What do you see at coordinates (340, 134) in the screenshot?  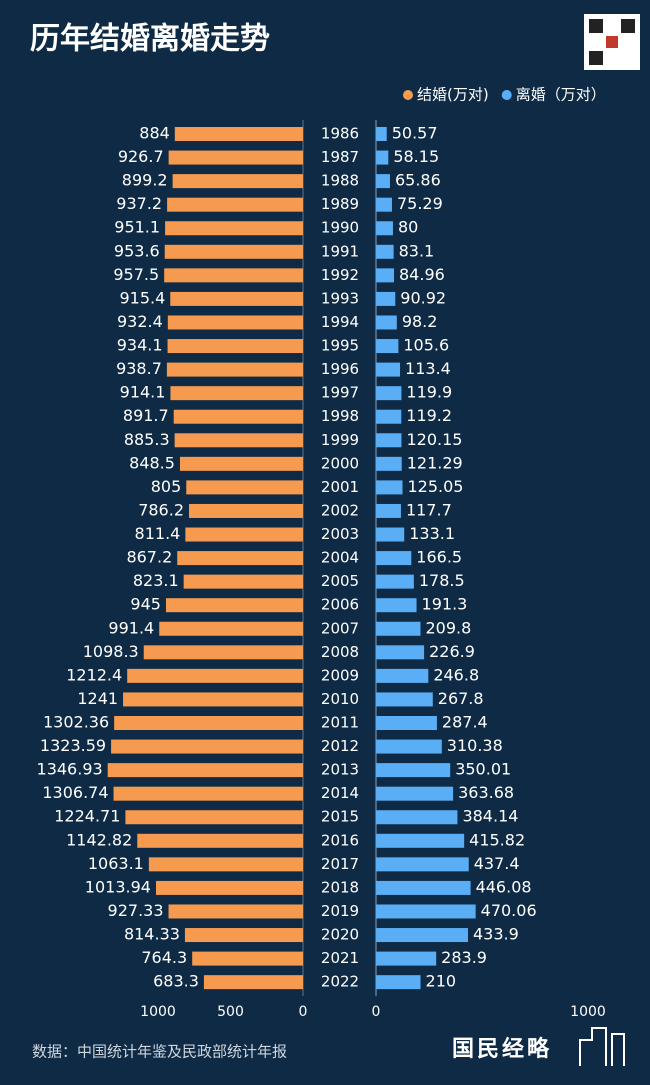 I see `category-label: 1986` at bounding box center [340, 134].